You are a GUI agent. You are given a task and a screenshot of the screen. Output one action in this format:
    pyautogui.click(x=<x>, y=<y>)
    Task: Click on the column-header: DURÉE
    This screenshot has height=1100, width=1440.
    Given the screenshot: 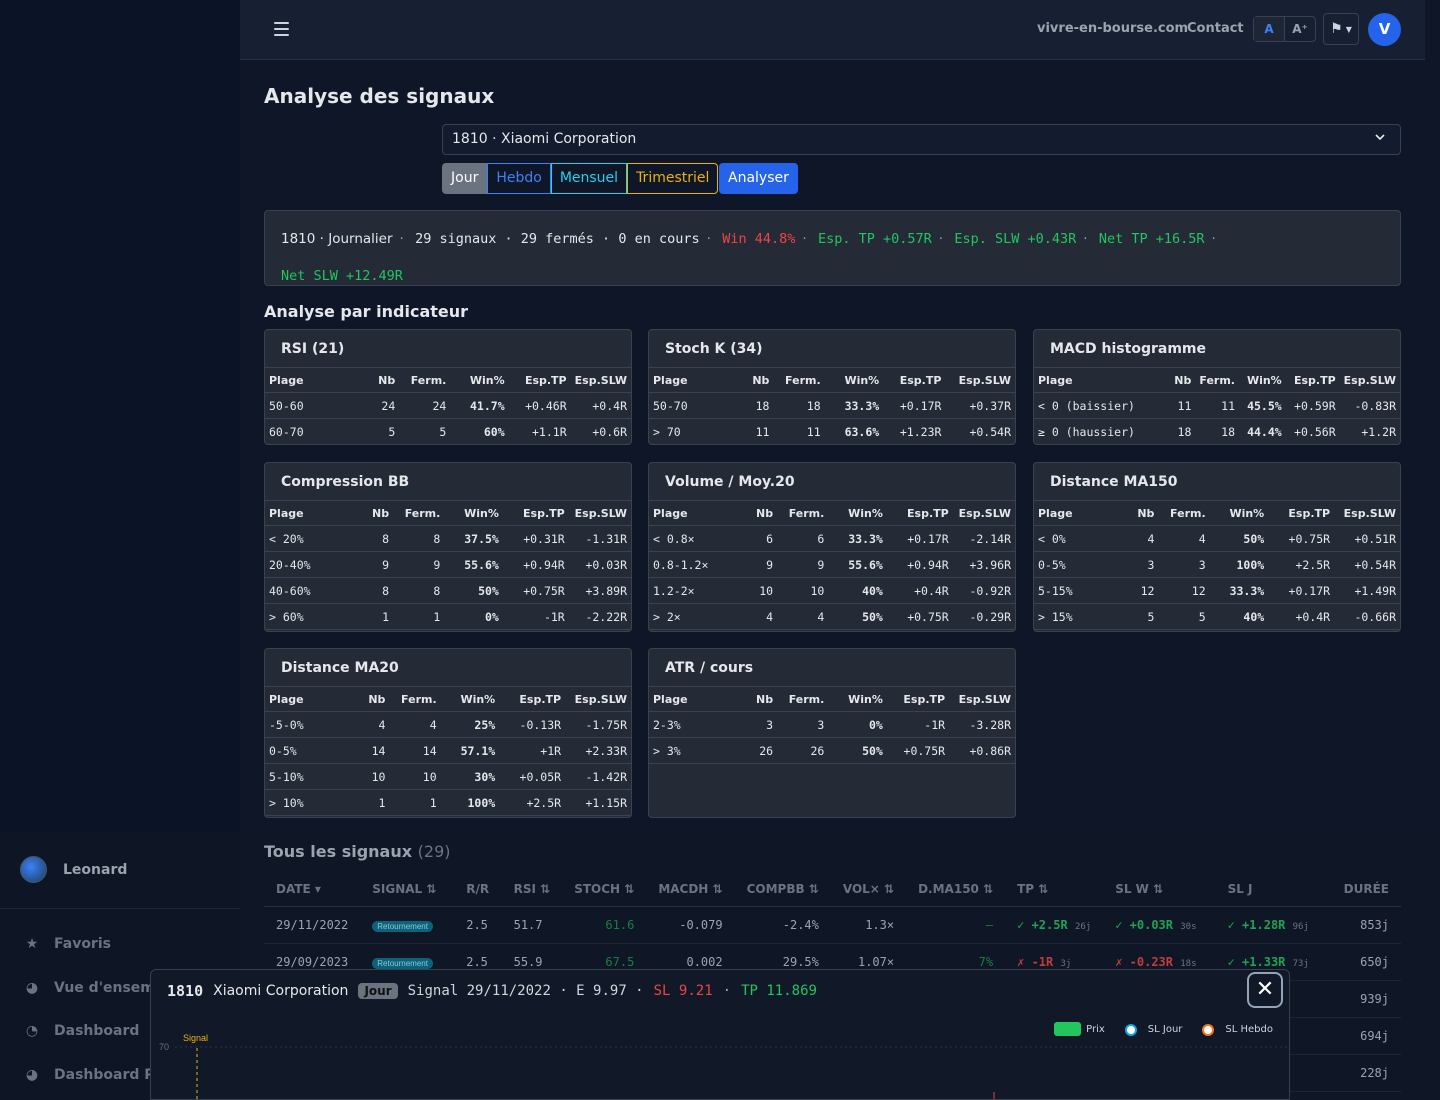 What is the action you would take?
    pyautogui.click(x=1366, y=889)
    